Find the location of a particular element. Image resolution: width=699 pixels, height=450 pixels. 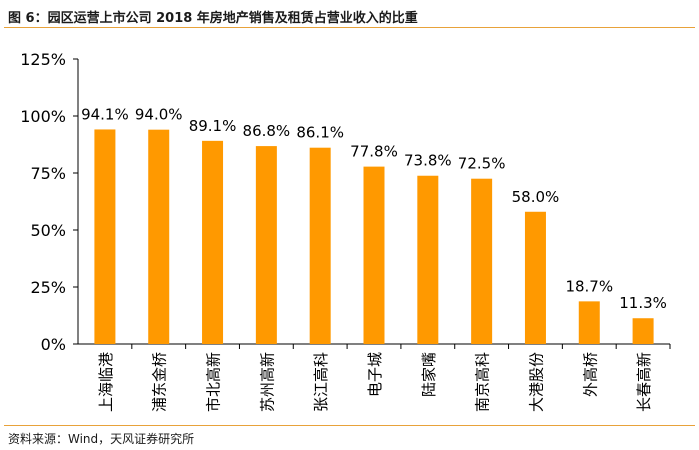

category-label: 大港股份 is located at coordinates (536, 382).